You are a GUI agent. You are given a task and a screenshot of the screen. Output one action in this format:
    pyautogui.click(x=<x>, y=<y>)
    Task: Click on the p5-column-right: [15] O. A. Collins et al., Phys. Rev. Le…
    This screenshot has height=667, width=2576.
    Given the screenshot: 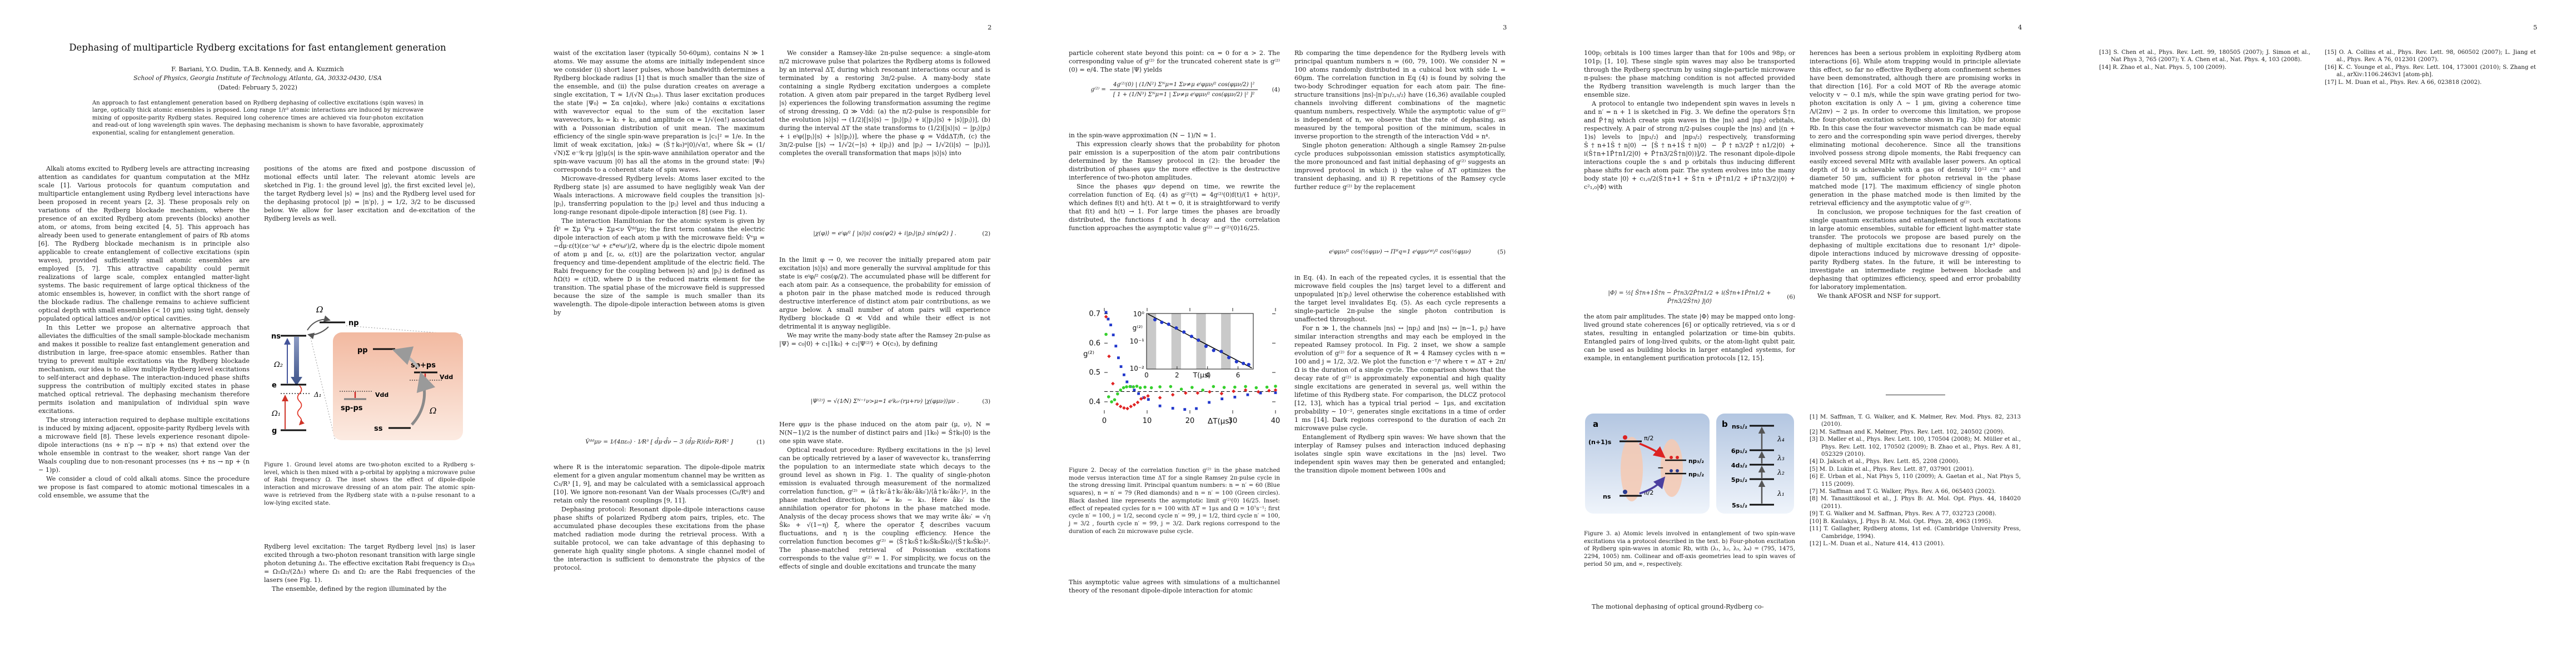 What is the action you would take?
    pyautogui.click(x=2430, y=329)
    